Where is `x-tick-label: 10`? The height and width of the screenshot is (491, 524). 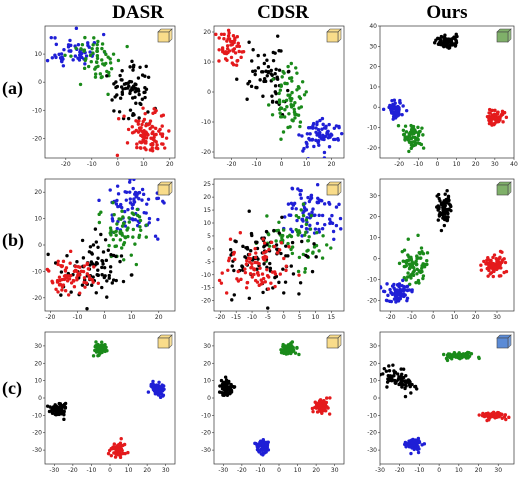 x-tick-label: 10 is located at coordinates (144, 164).